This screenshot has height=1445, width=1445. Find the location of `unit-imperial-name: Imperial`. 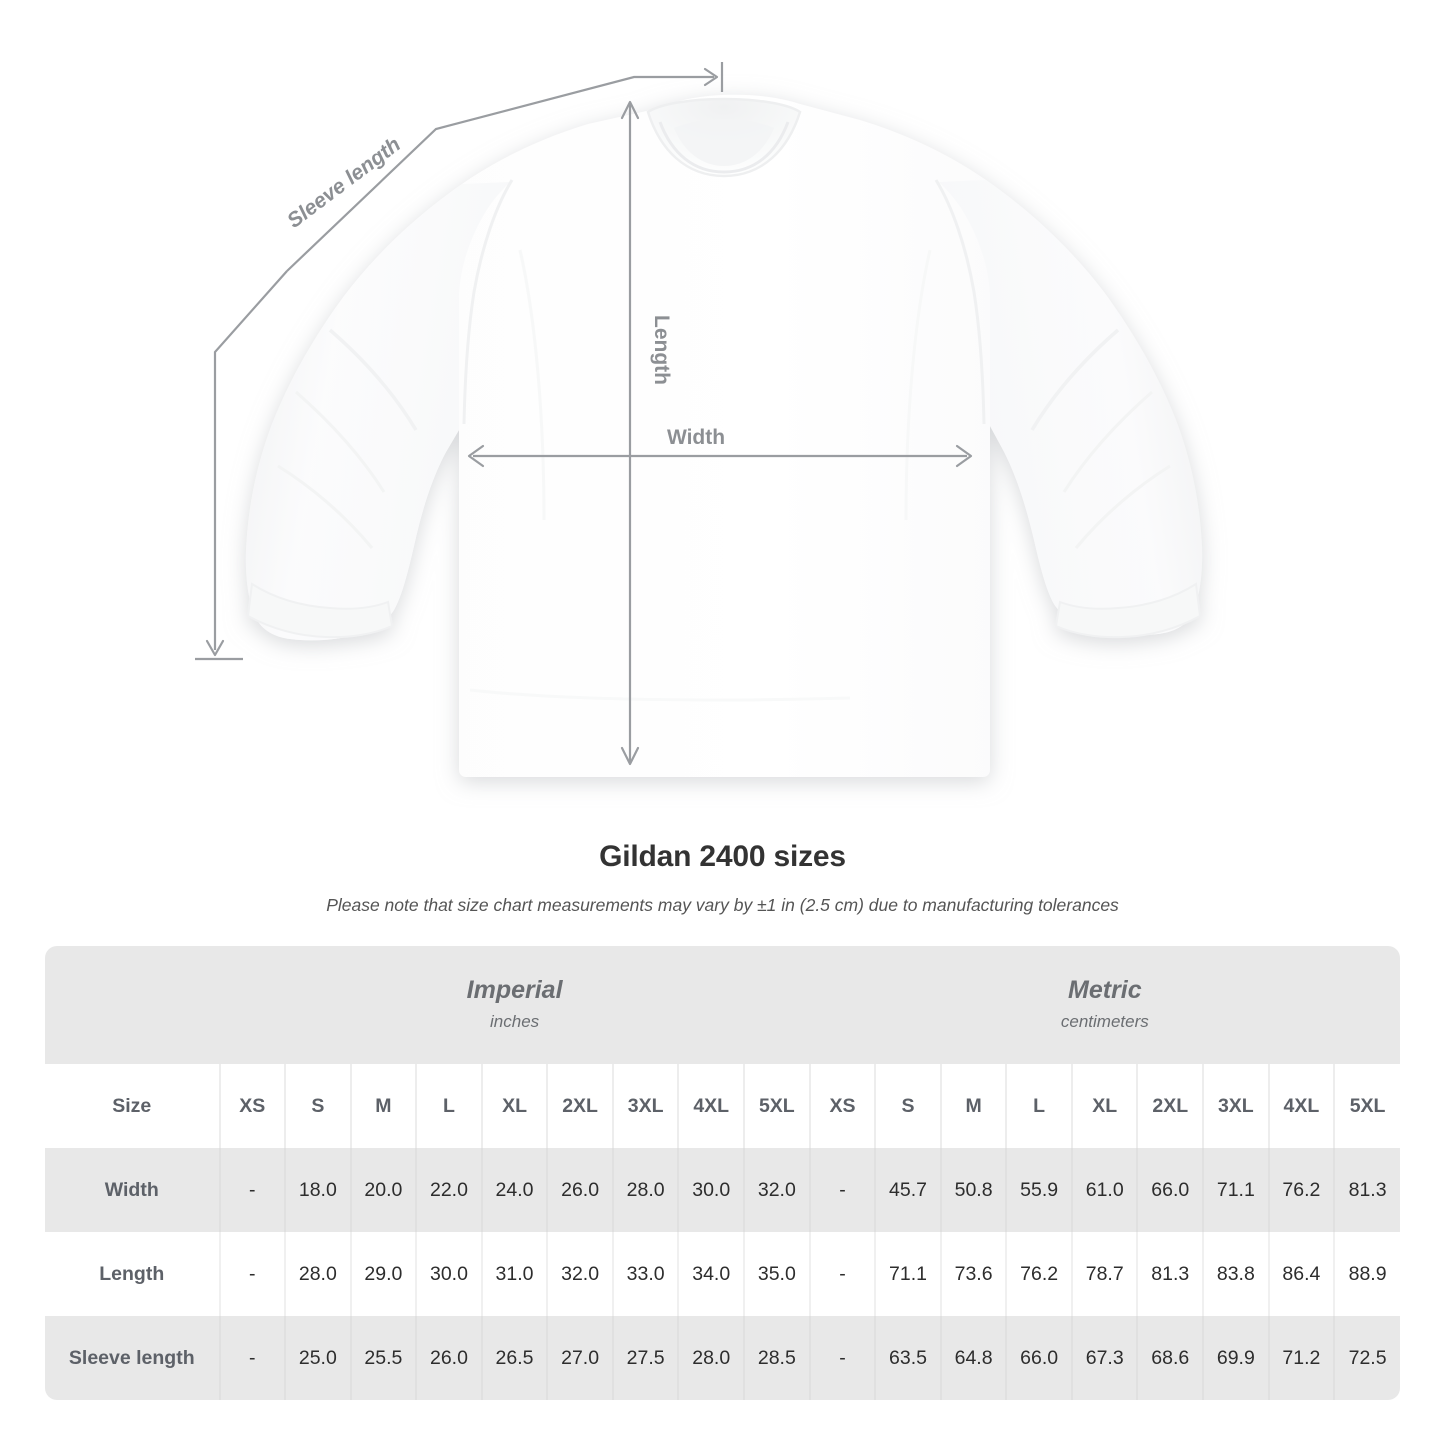

unit-imperial-name: Imperial is located at coordinates (514, 990).